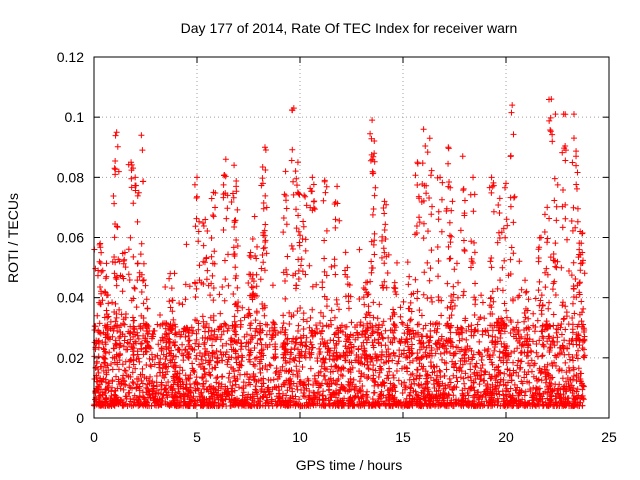  Describe the element at coordinates (75, 117) in the screenshot. I see `y-tick-label: 0.1` at that location.